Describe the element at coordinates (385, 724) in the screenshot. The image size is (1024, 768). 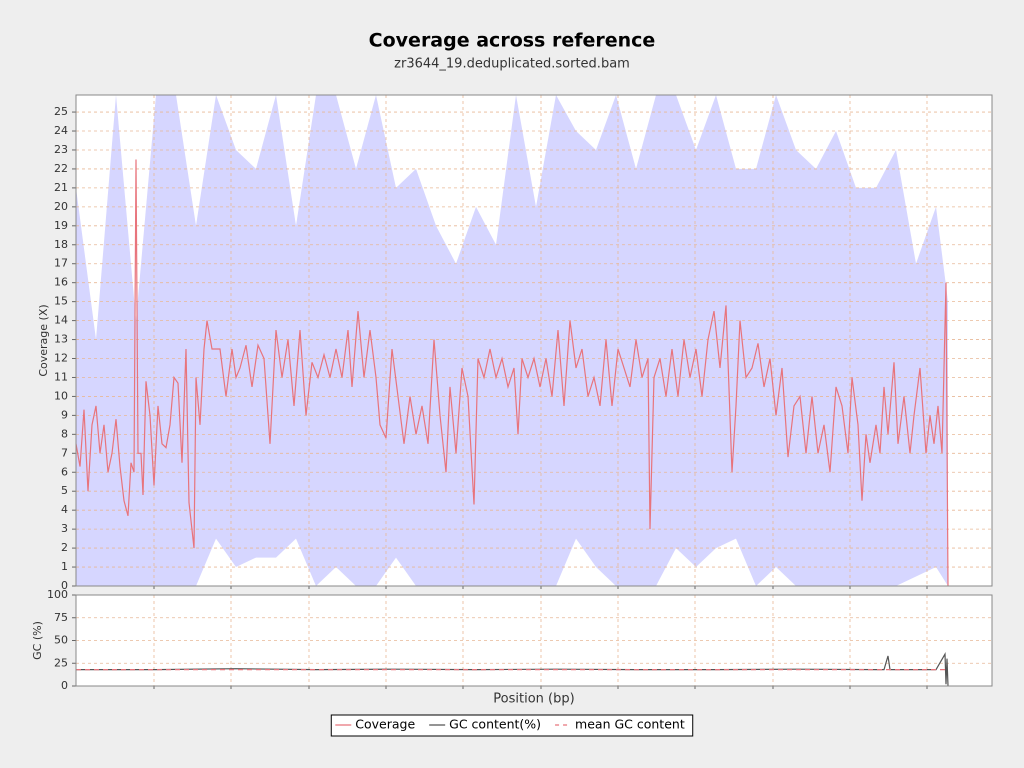
I see `legend-label: Coverage` at that location.